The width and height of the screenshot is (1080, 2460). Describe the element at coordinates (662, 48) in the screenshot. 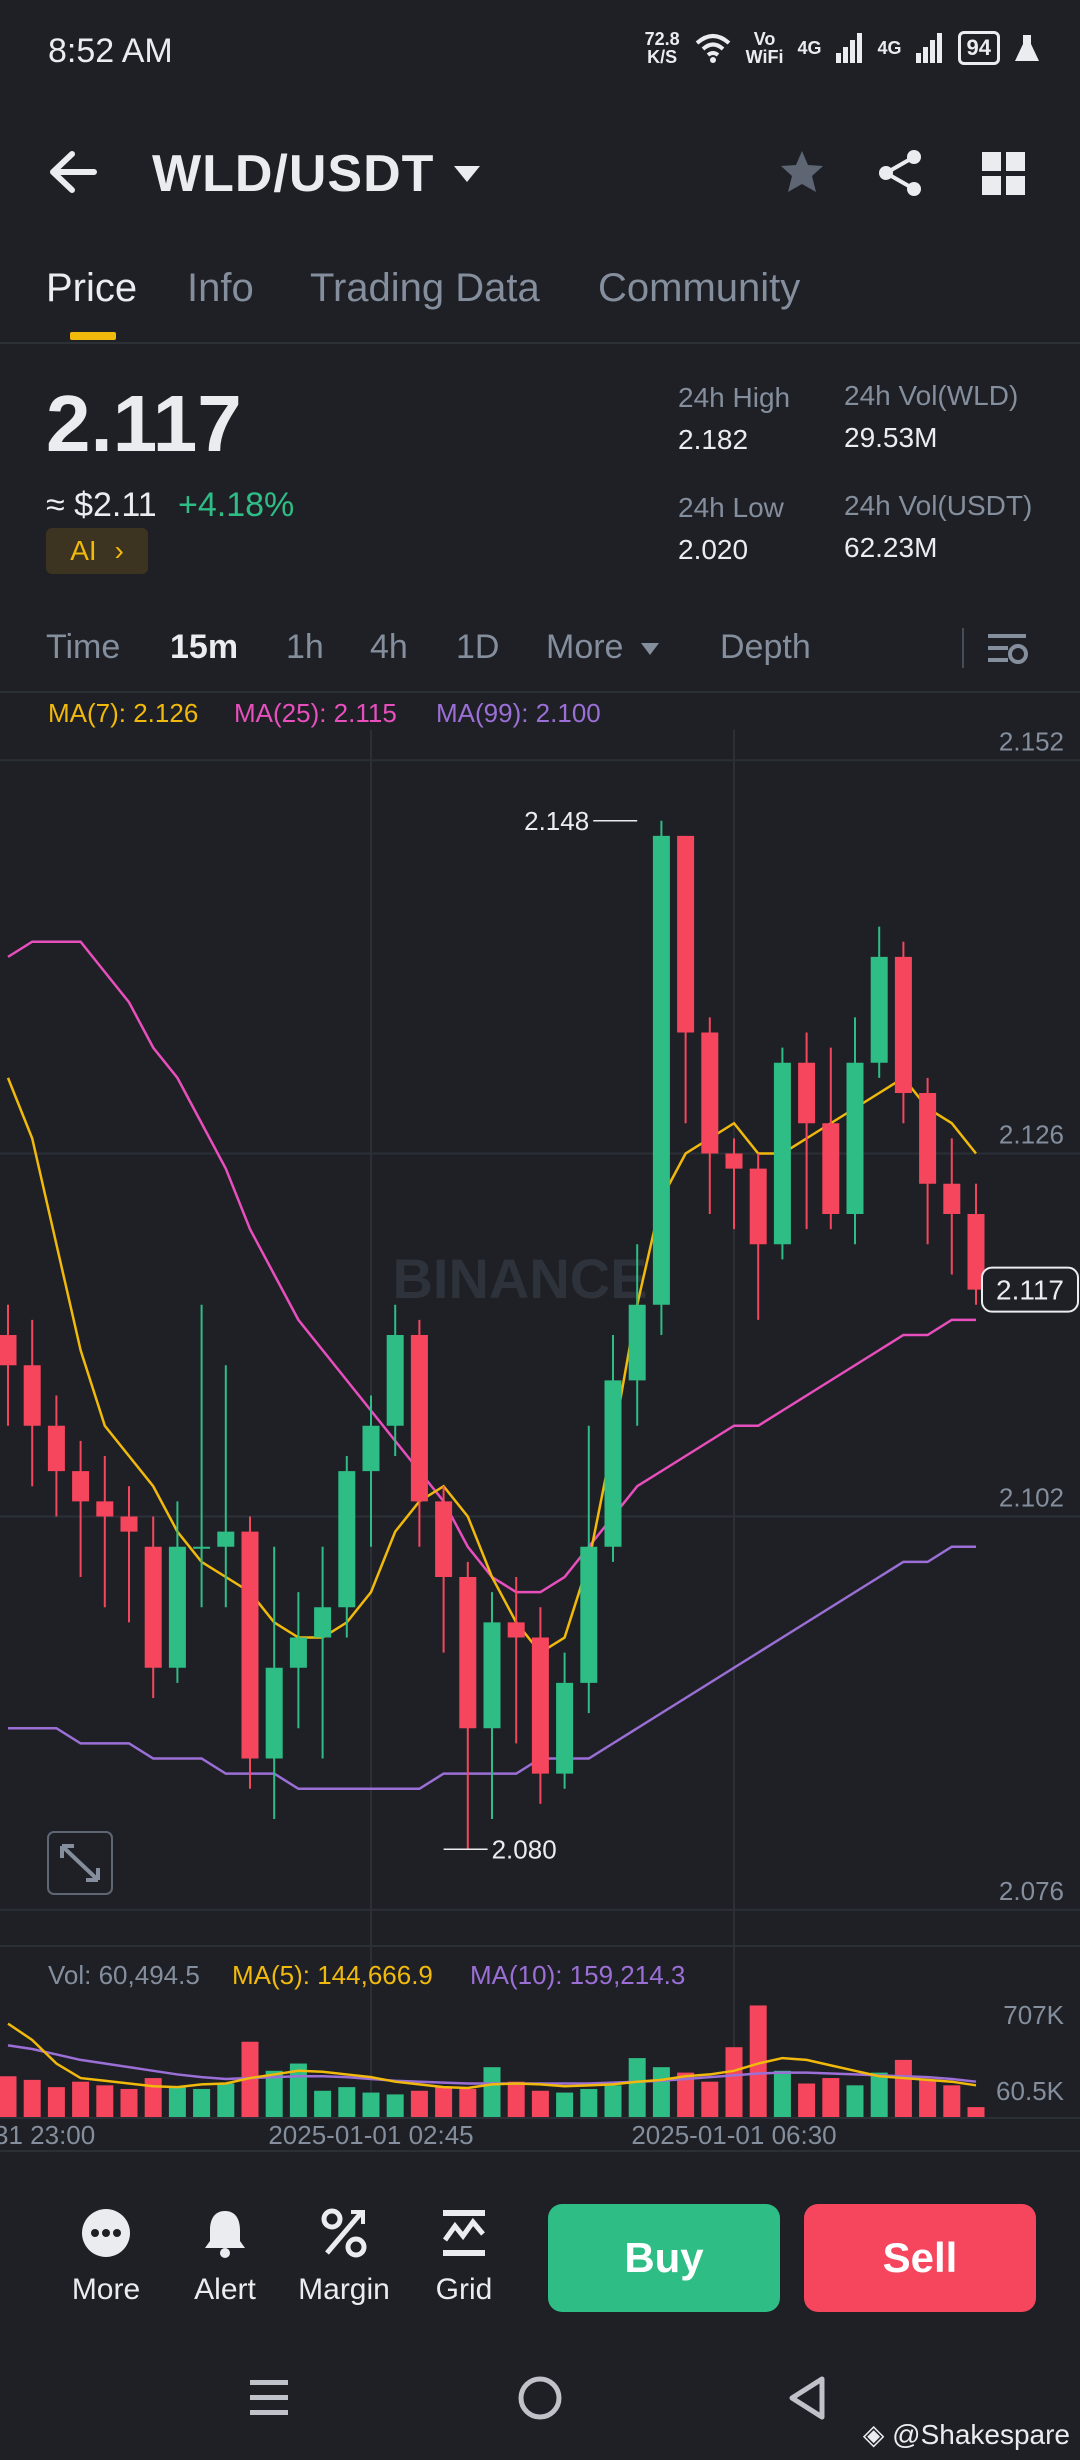

I see `net-speed: 72.8 K/S` at that location.